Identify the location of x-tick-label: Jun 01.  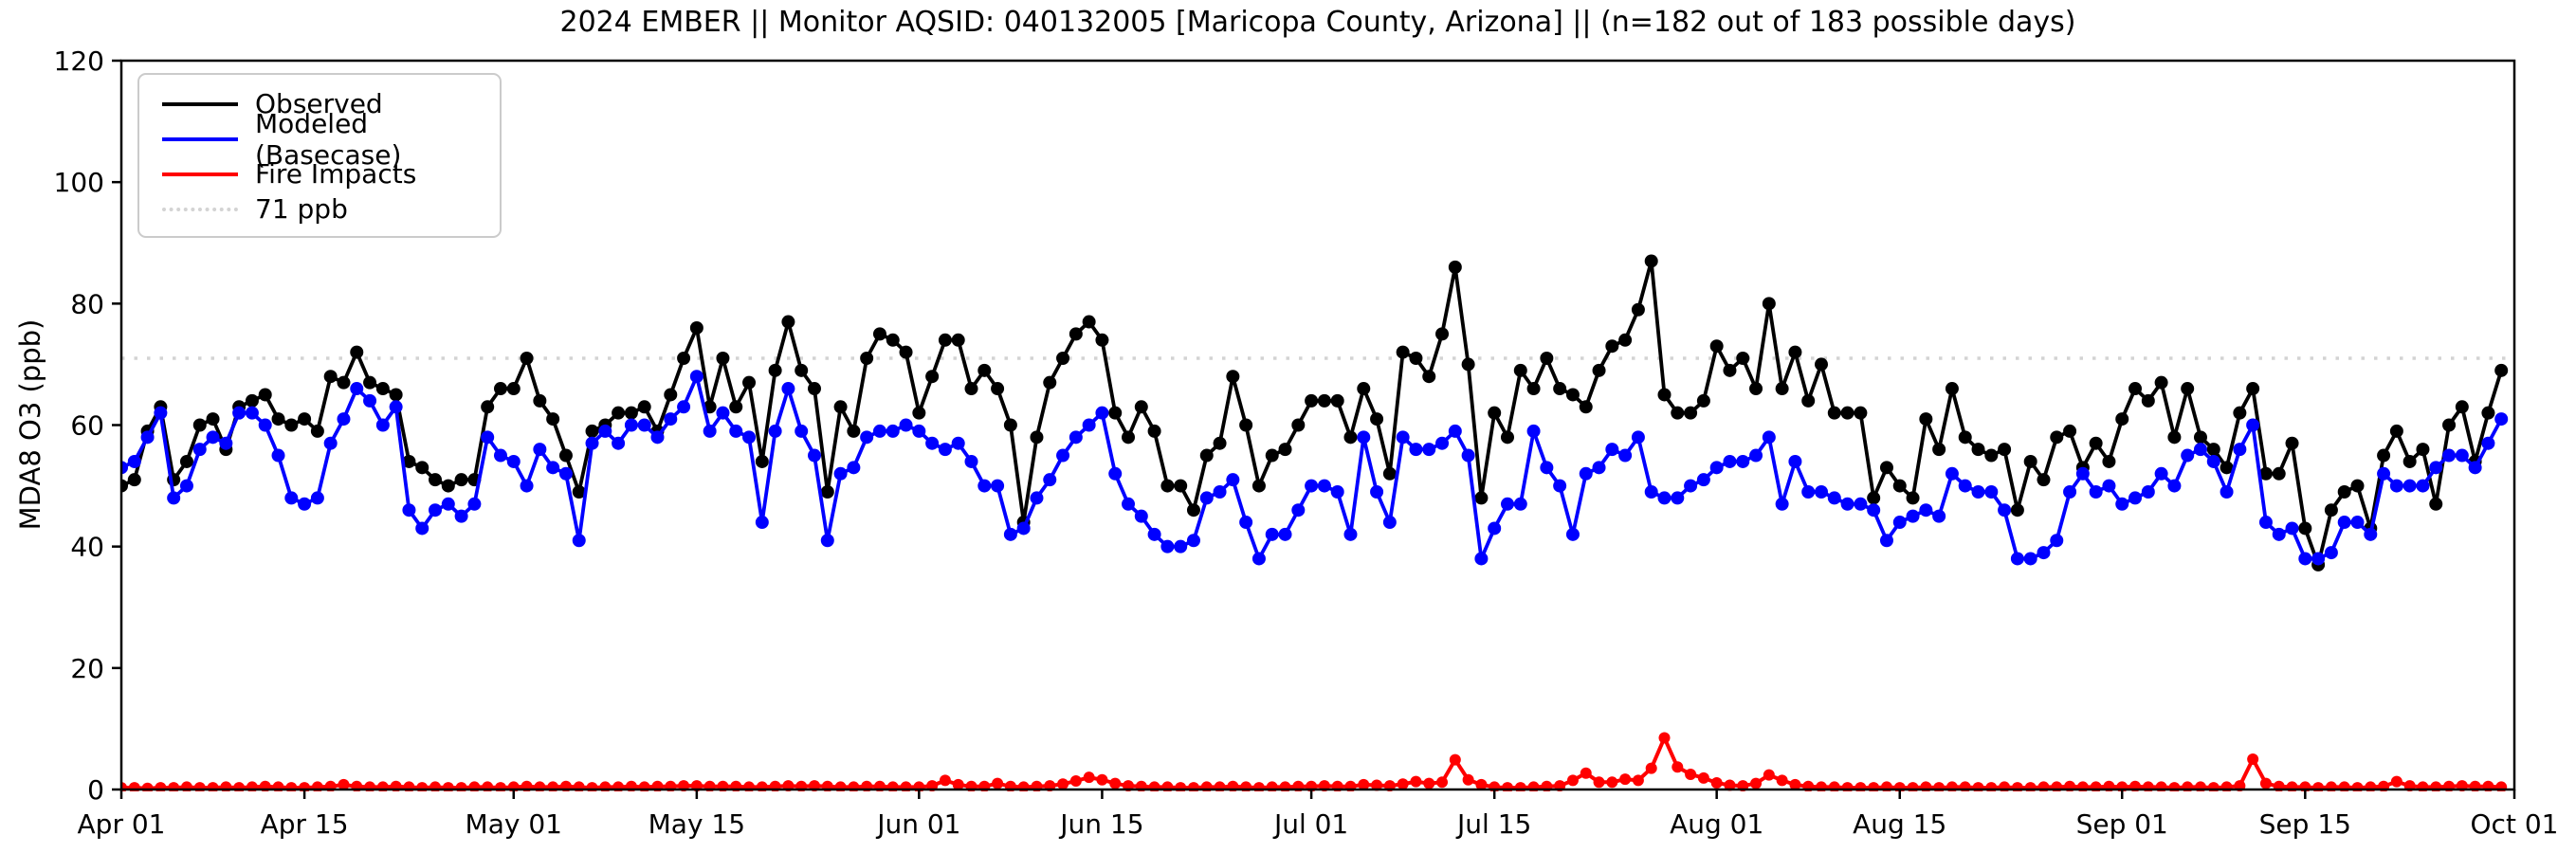
(917, 824).